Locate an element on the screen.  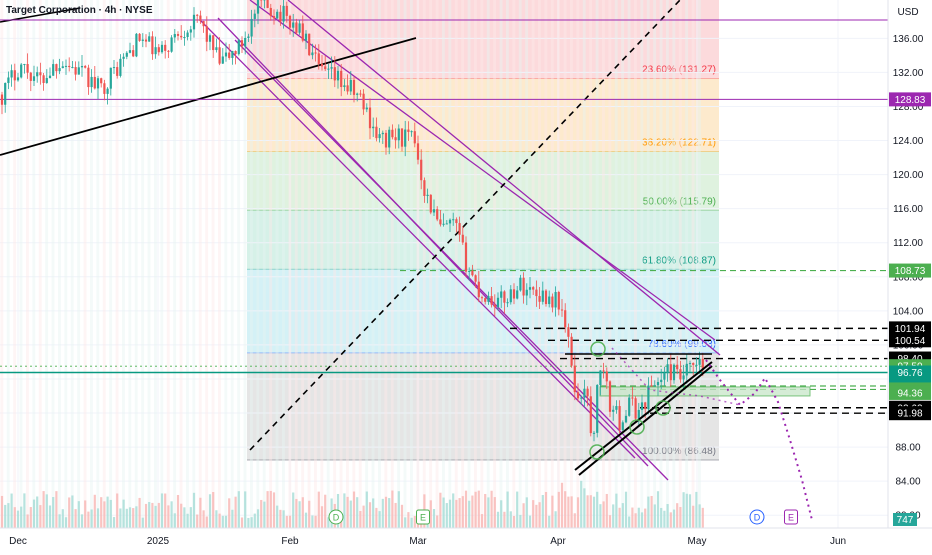
volume-label-text: 747 is located at coordinates (905, 520).